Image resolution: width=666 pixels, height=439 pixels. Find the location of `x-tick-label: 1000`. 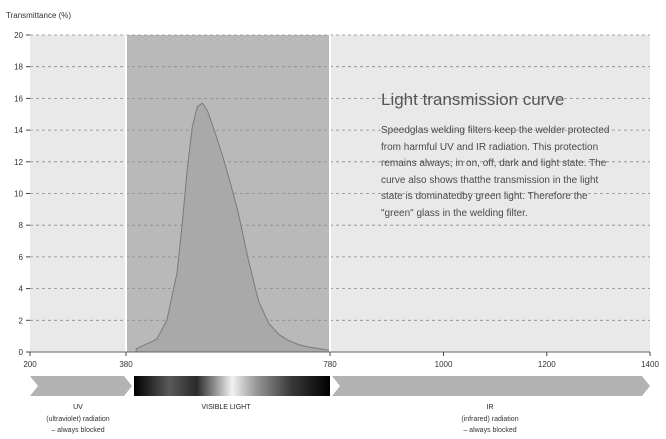

x-tick-label: 1000 is located at coordinates (444, 364).